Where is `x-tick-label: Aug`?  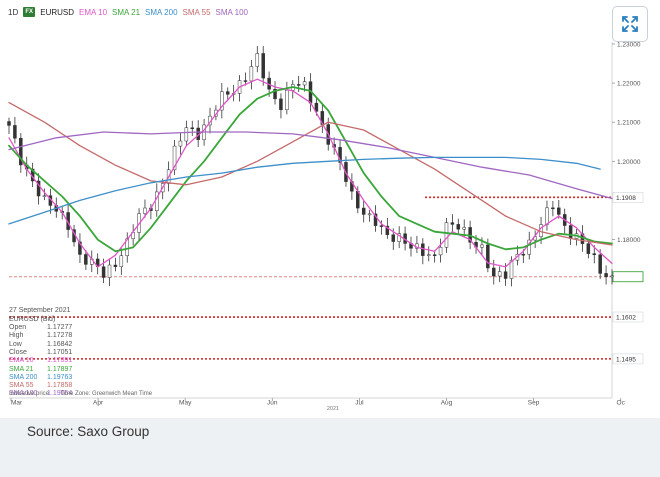 x-tick-label: Aug is located at coordinates (447, 403).